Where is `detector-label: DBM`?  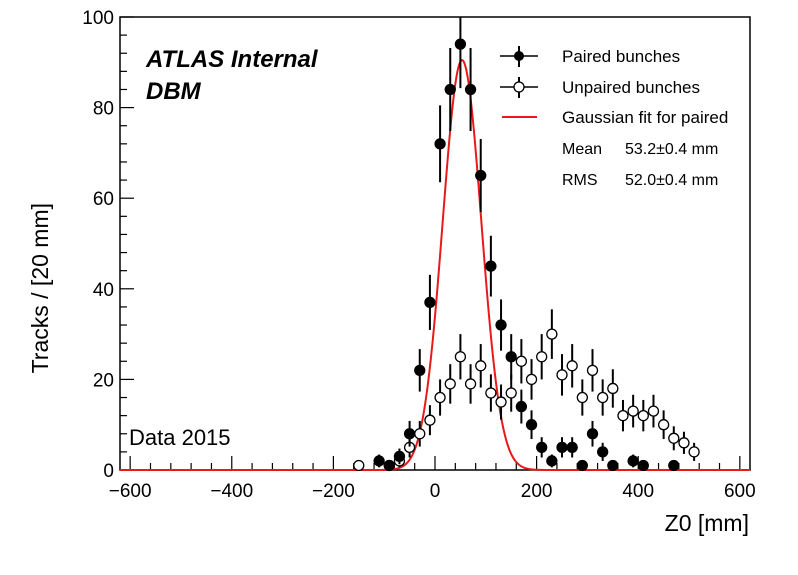 detector-label: DBM is located at coordinates (174, 91).